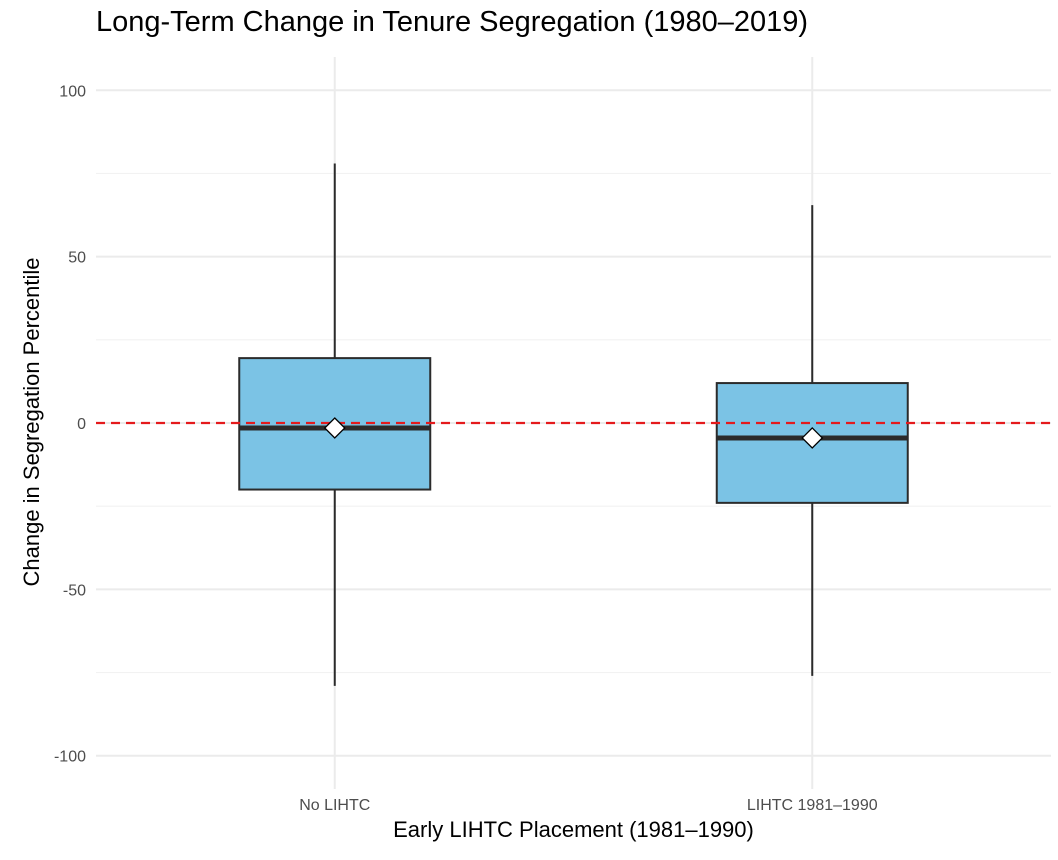 The image size is (1058, 860). Describe the element at coordinates (74, 590) in the screenshot. I see `y-tick-label: -50` at that location.